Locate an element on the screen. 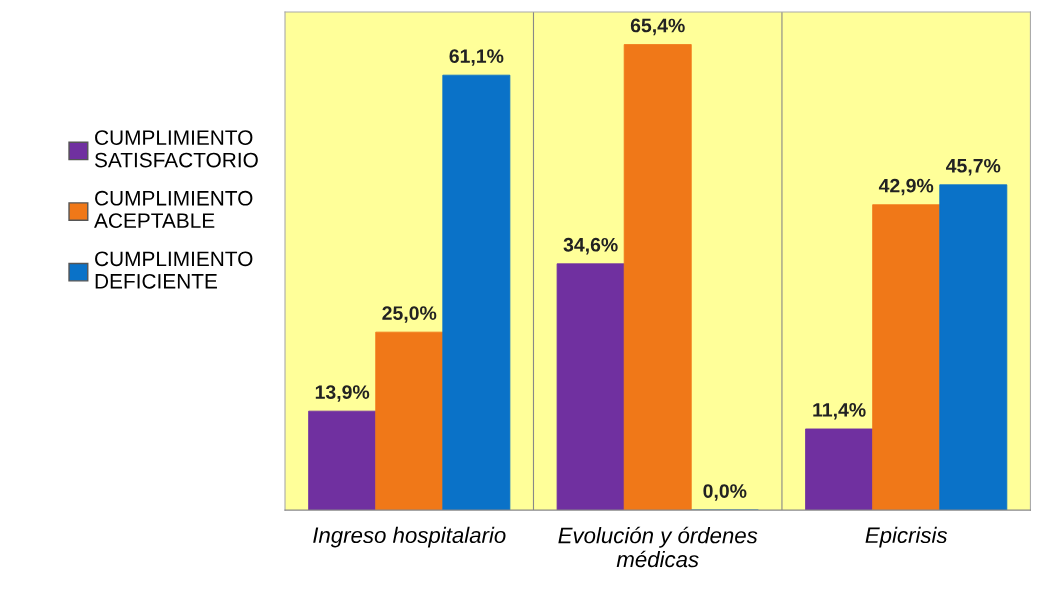 The width and height of the screenshot is (1044, 598). legend-label: CUMPLIMIENTO ACEPTABLE is located at coordinates (173, 209).